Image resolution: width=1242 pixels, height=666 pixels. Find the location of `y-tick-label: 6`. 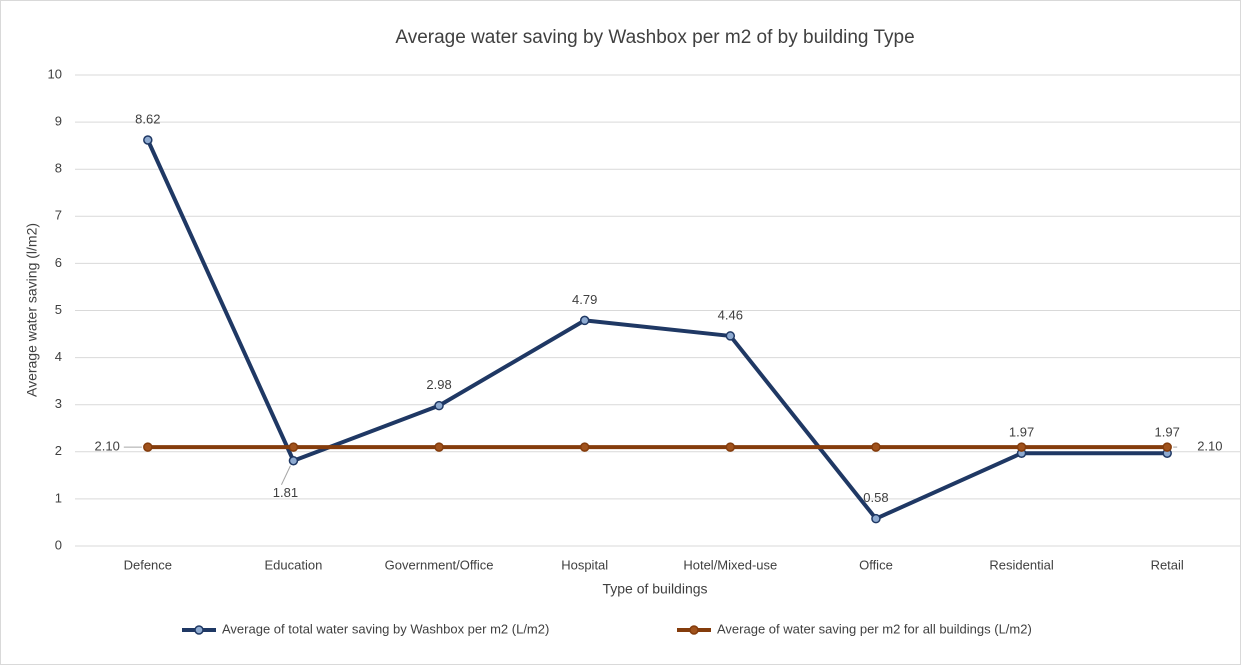

y-tick-label: 6 is located at coordinates (58, 262).